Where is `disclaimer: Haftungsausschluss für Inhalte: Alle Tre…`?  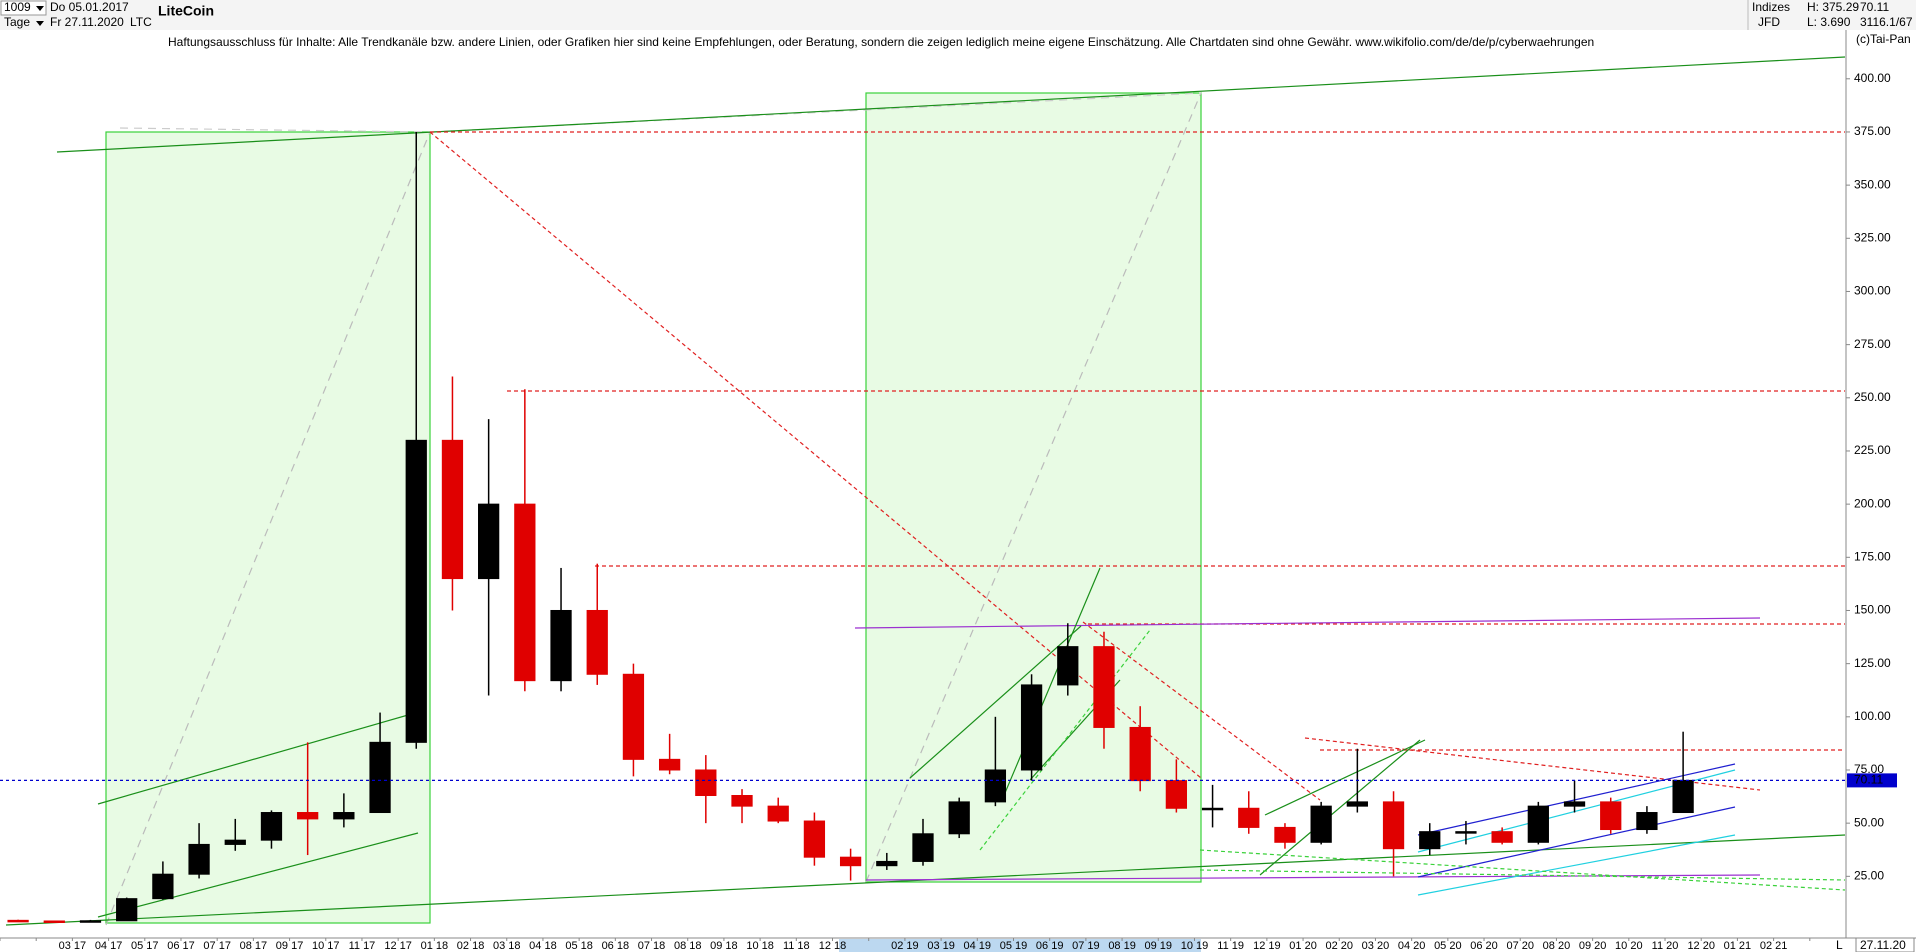
disclaimer: Haftungsausschluss für Inhalte: Alle Tre… is located at coordinates (881, 42).